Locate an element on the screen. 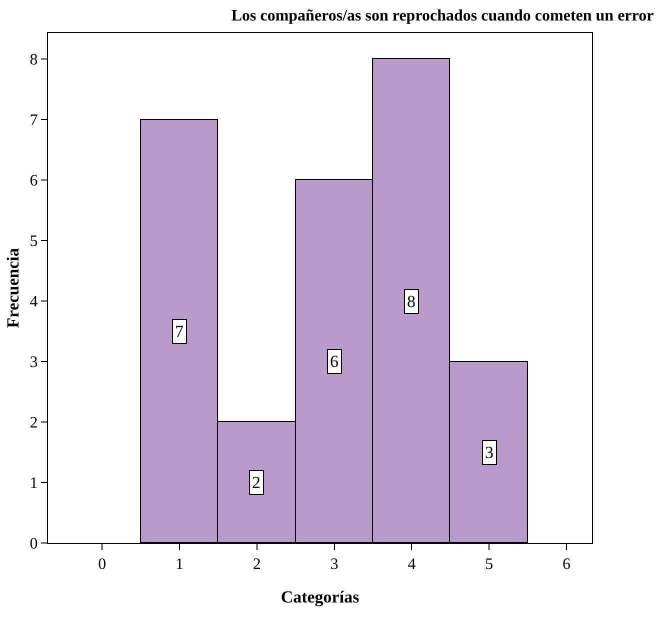 The image size is (657, 617). y-tick-label: 1 is located at coordinates (34, 483).